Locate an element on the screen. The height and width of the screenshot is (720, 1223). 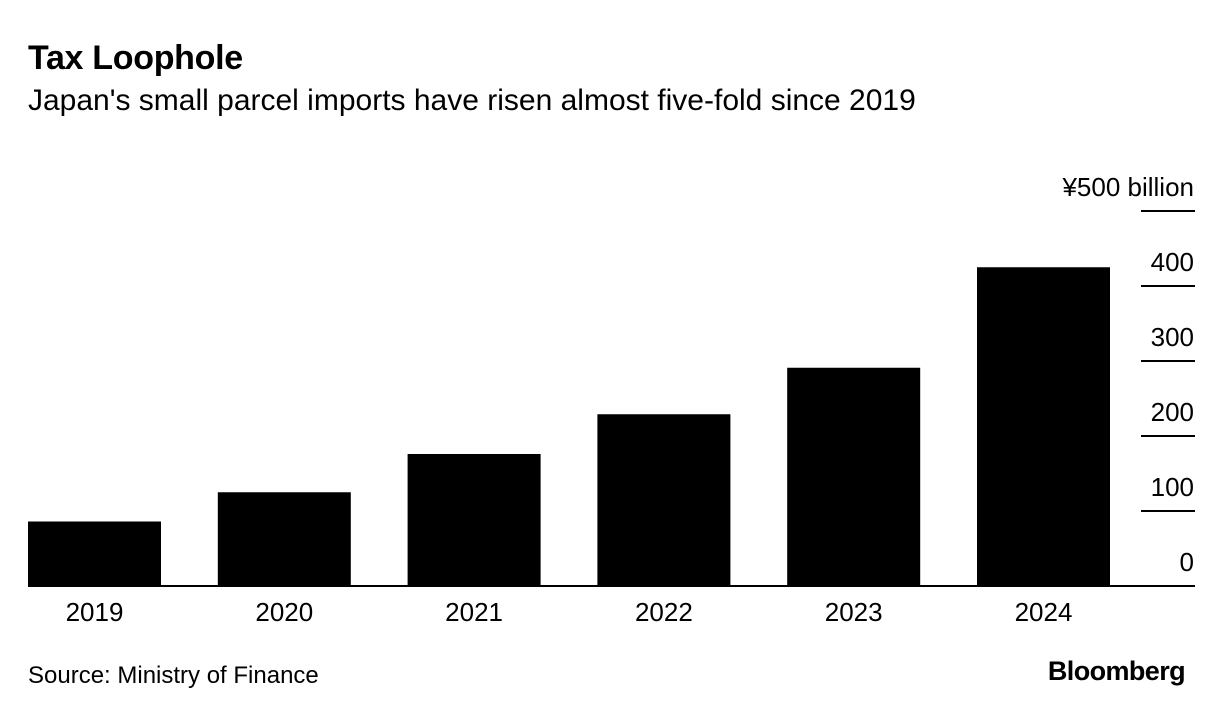
bloomberg-logo: Bloomberg is located at coordinates (1116, 671).